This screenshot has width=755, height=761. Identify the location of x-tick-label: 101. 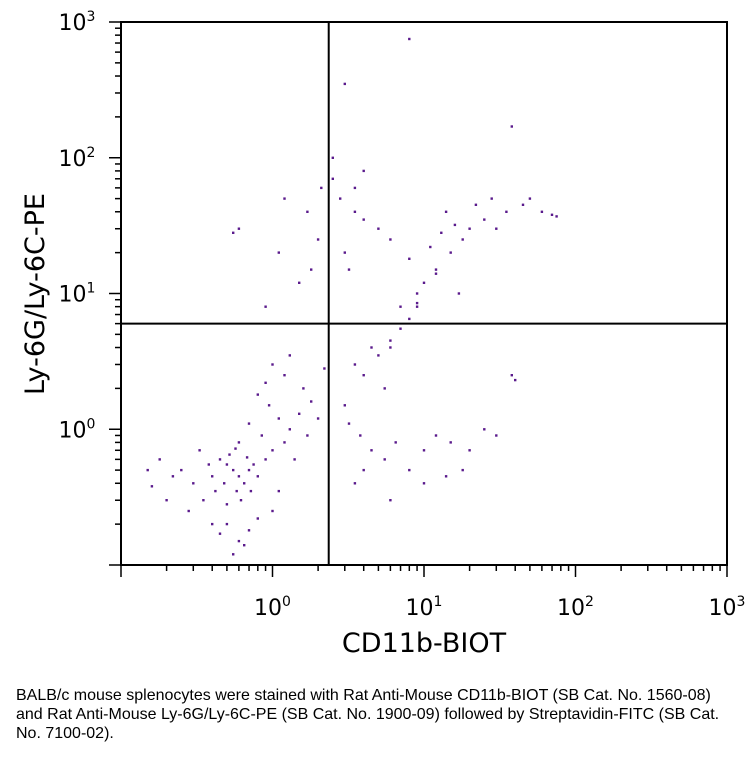
(424, 607).